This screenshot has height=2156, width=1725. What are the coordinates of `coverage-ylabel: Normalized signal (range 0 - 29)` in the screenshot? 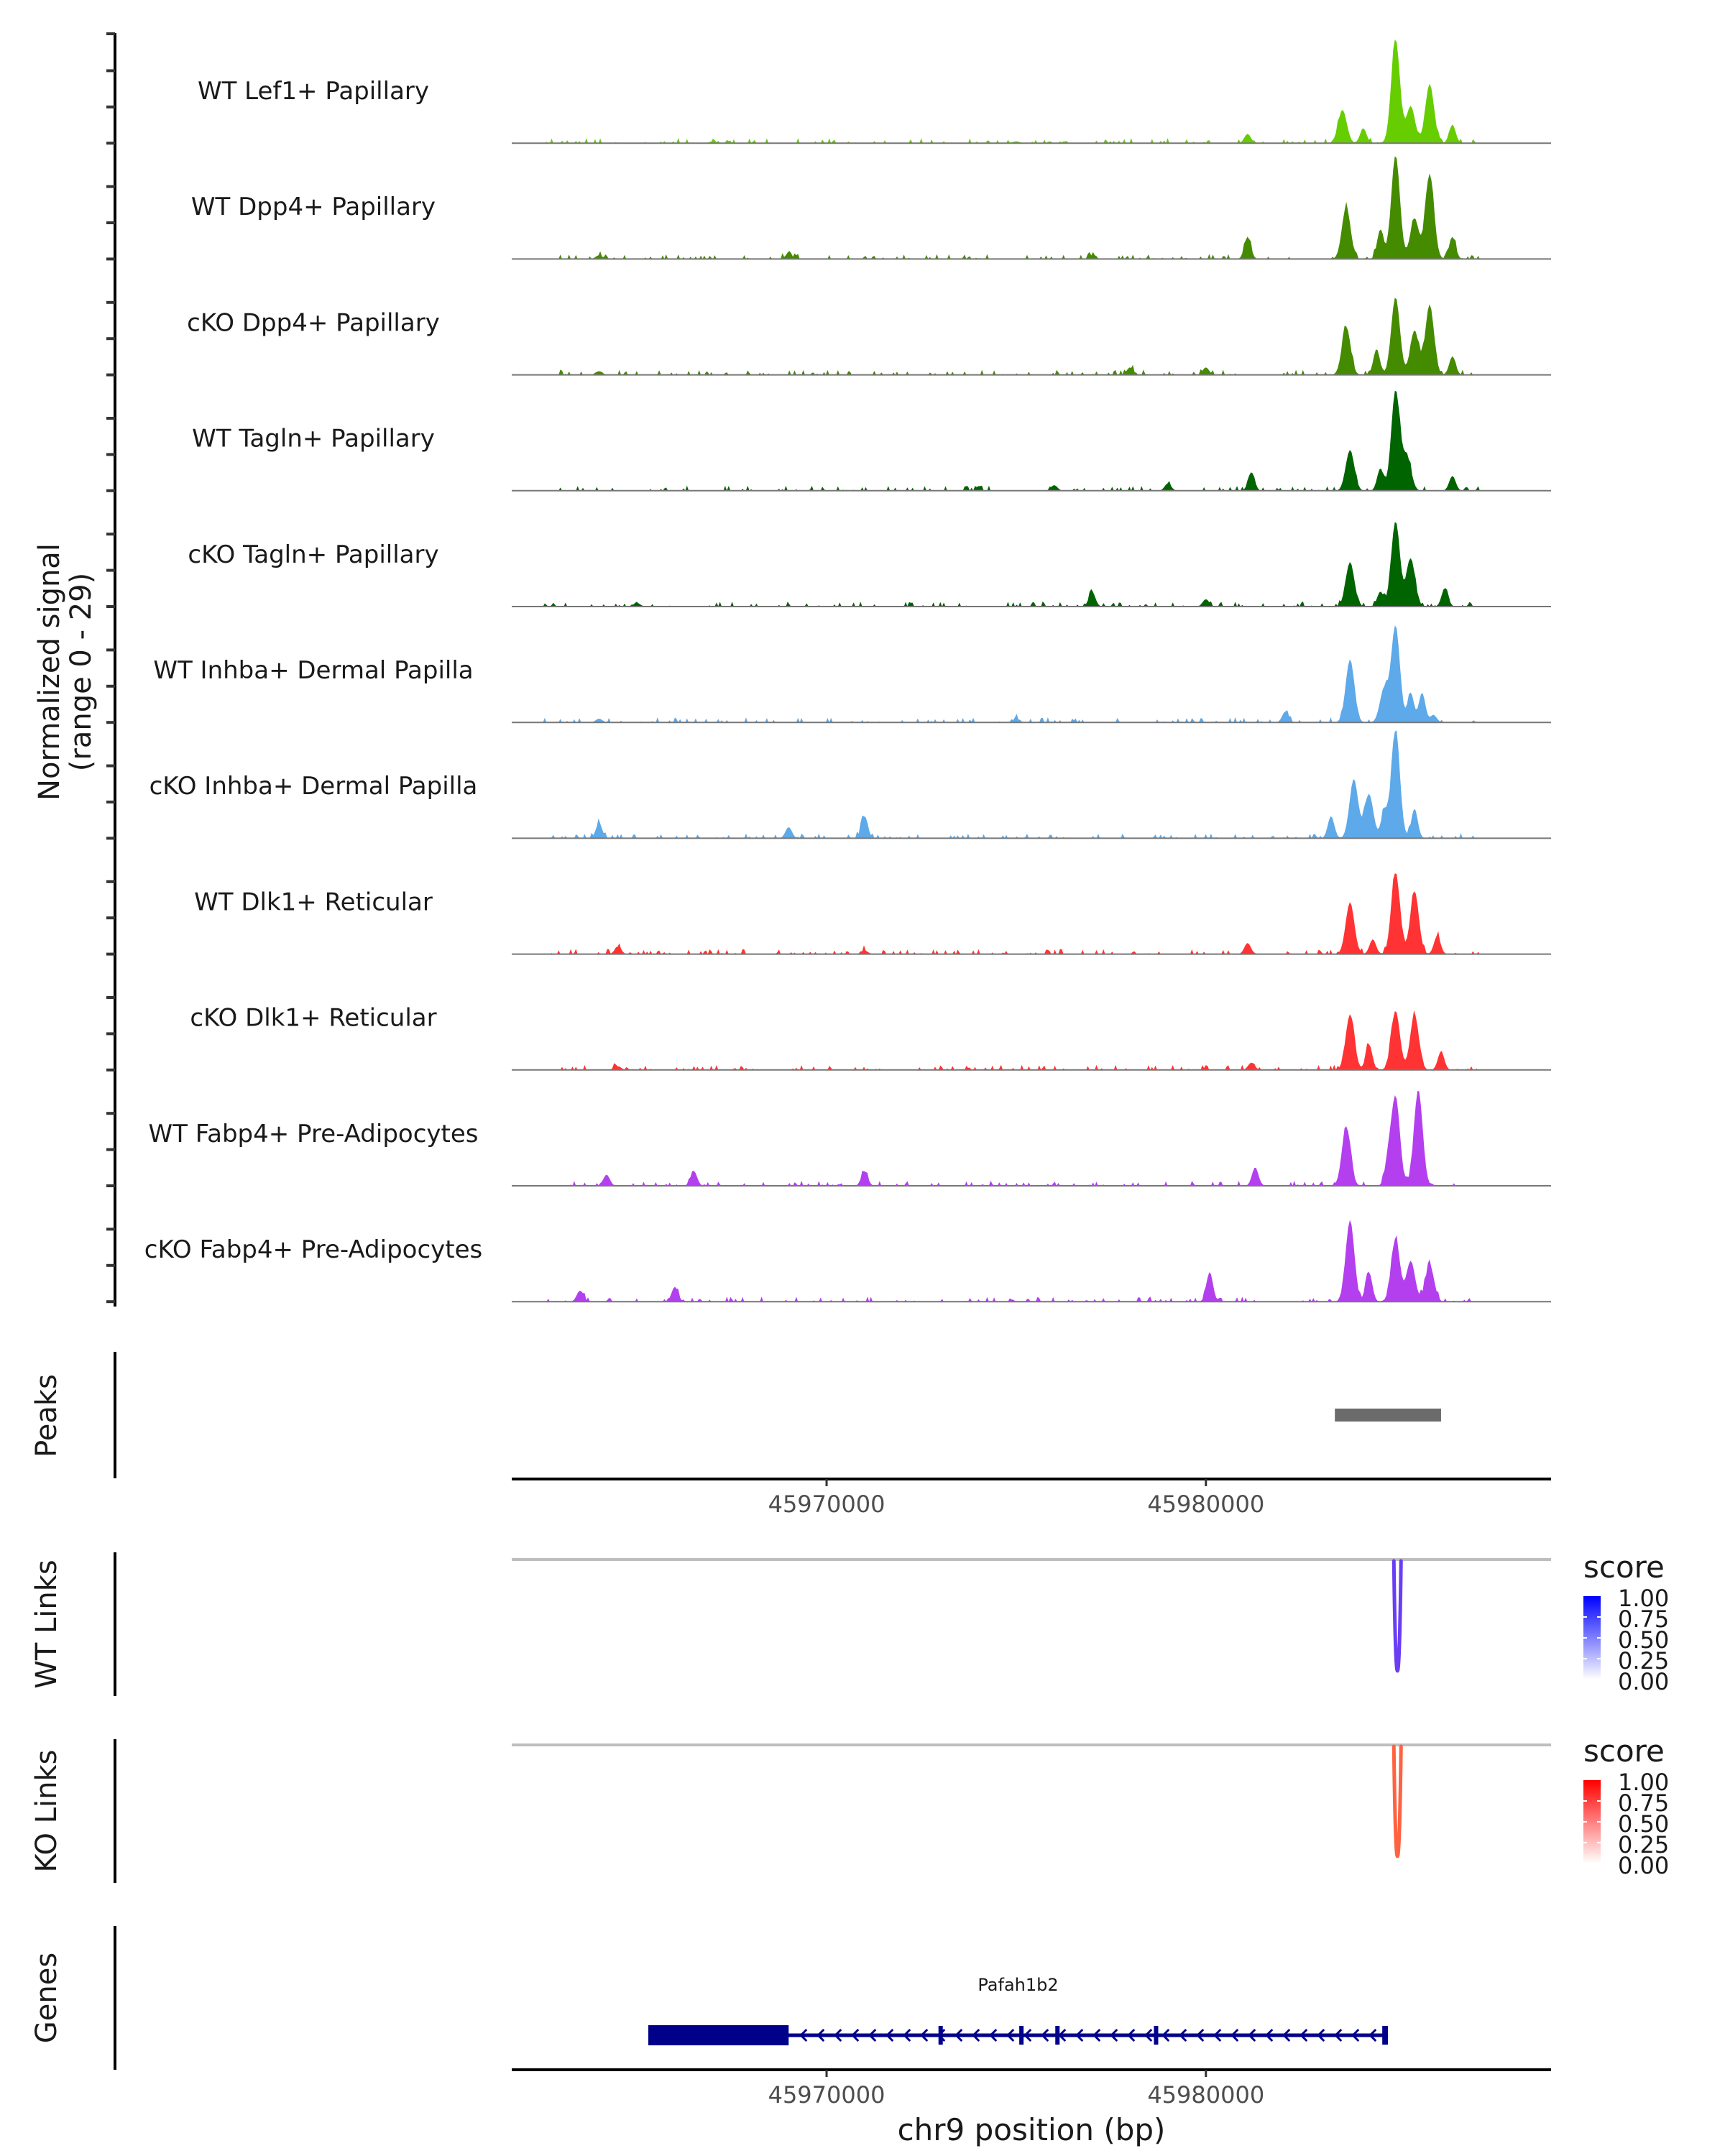 It's located at (65, 672).